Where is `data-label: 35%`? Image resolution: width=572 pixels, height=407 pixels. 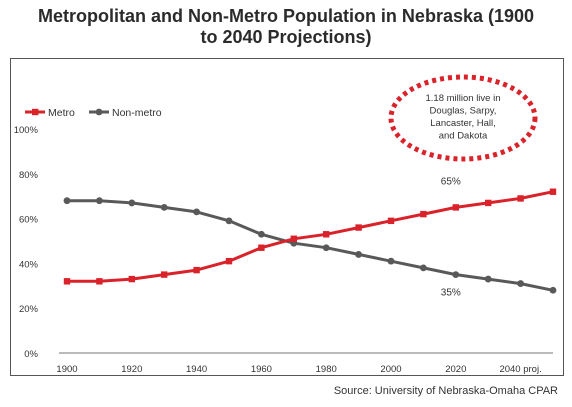 data-label: 35% is located at coordinates (451, 293).